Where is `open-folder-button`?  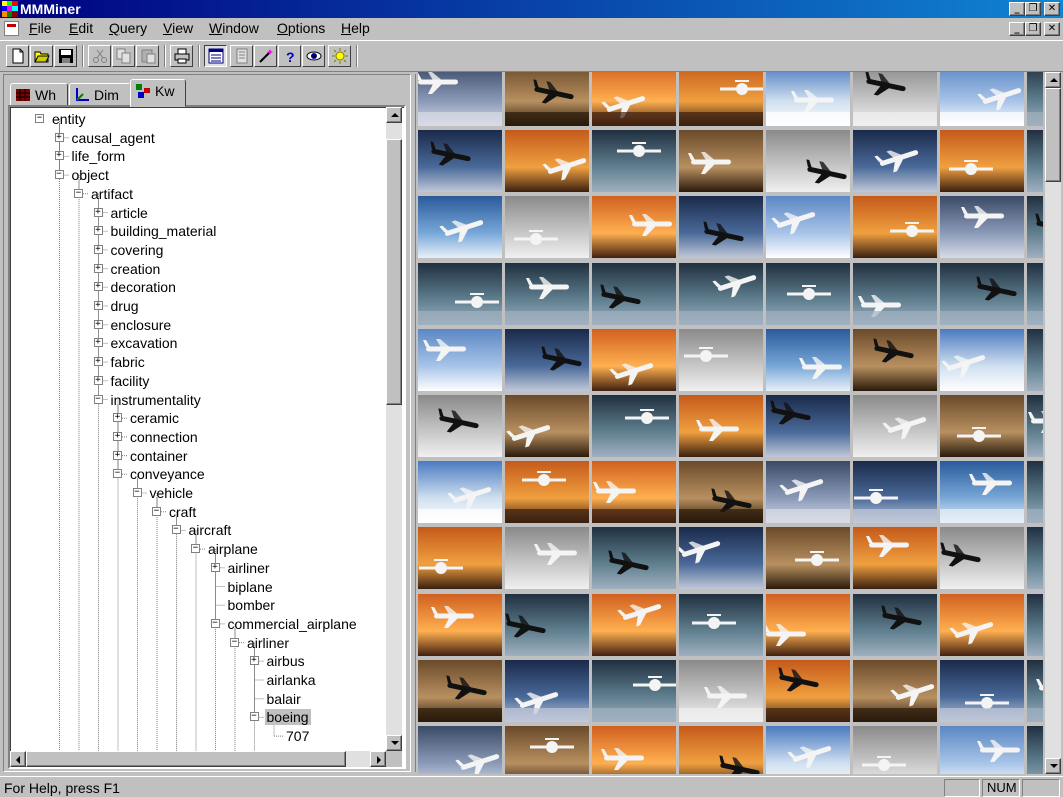
open-folder-button is located at coordinates (41, 56).